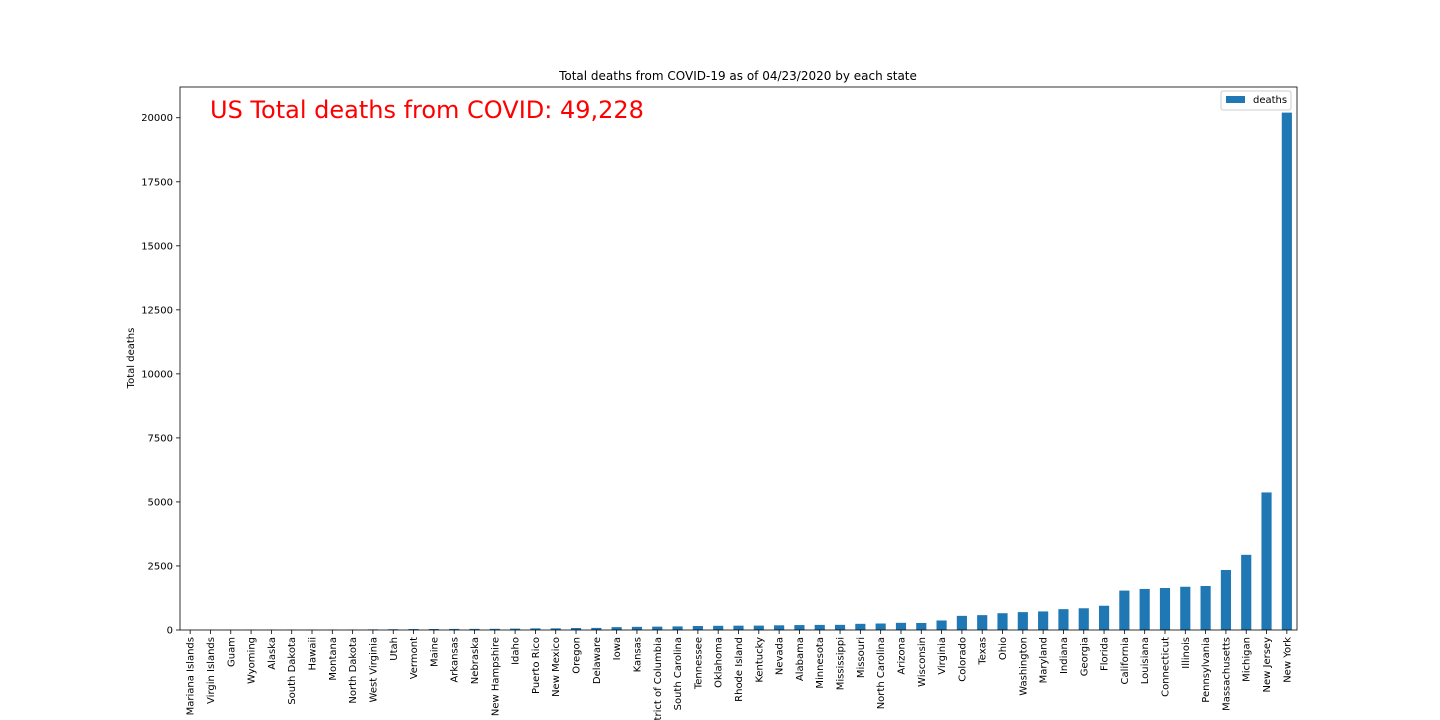 The image size is (1440, 720). I want to click on us-total-annotation: US Total deaths from COVID: 49,228, so click(427, 110).